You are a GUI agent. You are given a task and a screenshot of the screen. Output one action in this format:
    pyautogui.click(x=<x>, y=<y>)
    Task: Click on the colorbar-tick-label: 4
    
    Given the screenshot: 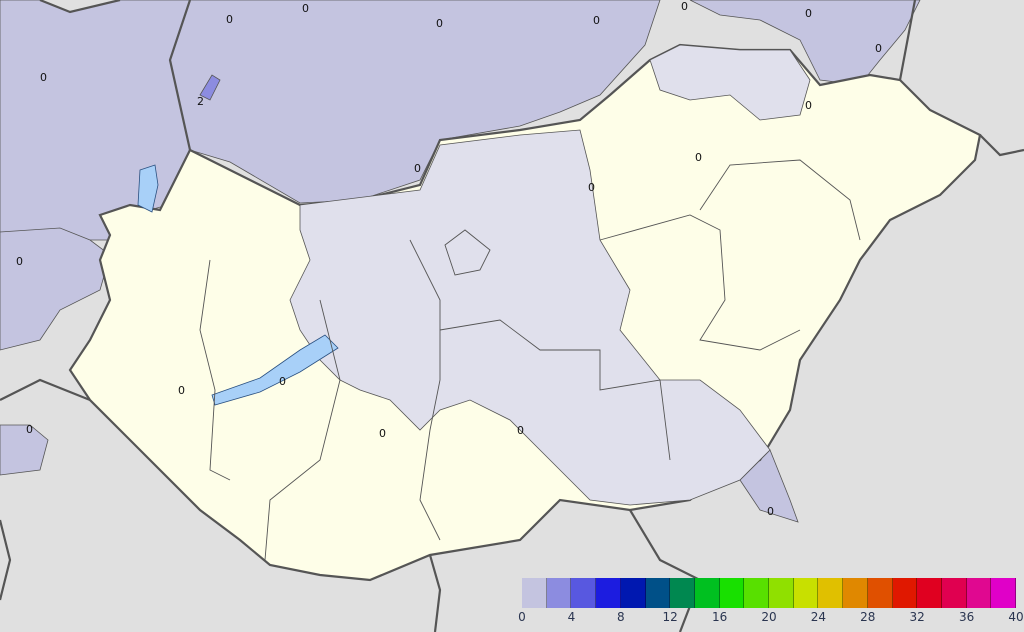 What is the action you would take?
    pyautogui.click(x=571, y=617)
    